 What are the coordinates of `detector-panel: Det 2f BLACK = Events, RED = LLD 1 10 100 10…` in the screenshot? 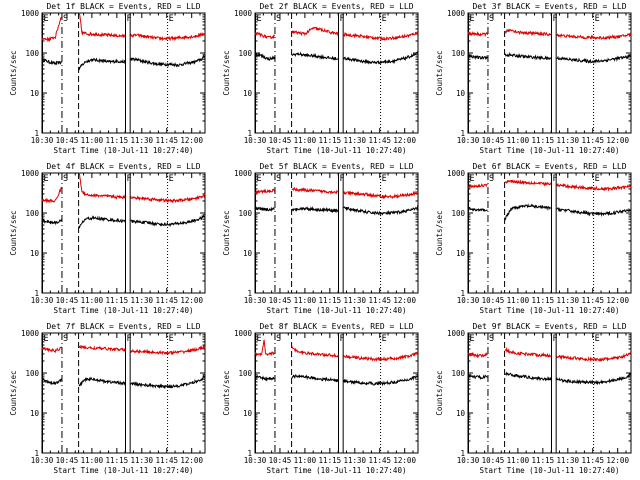 It's located at (320, 78).